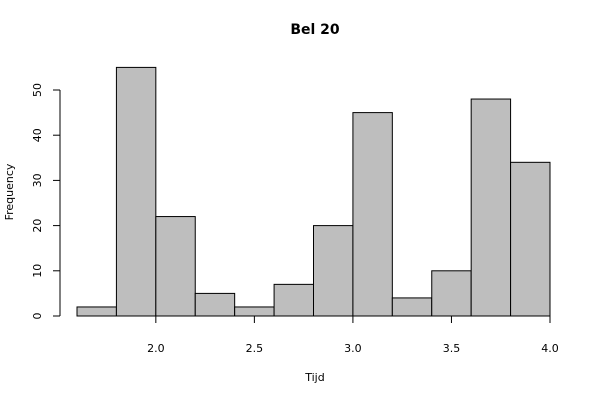 This screenshot has width=599, height=400. What do you see at coordinates (156, 348) in the screenshot?
I see `x-tick-label: 2.0` at bounding box center [156, 348].